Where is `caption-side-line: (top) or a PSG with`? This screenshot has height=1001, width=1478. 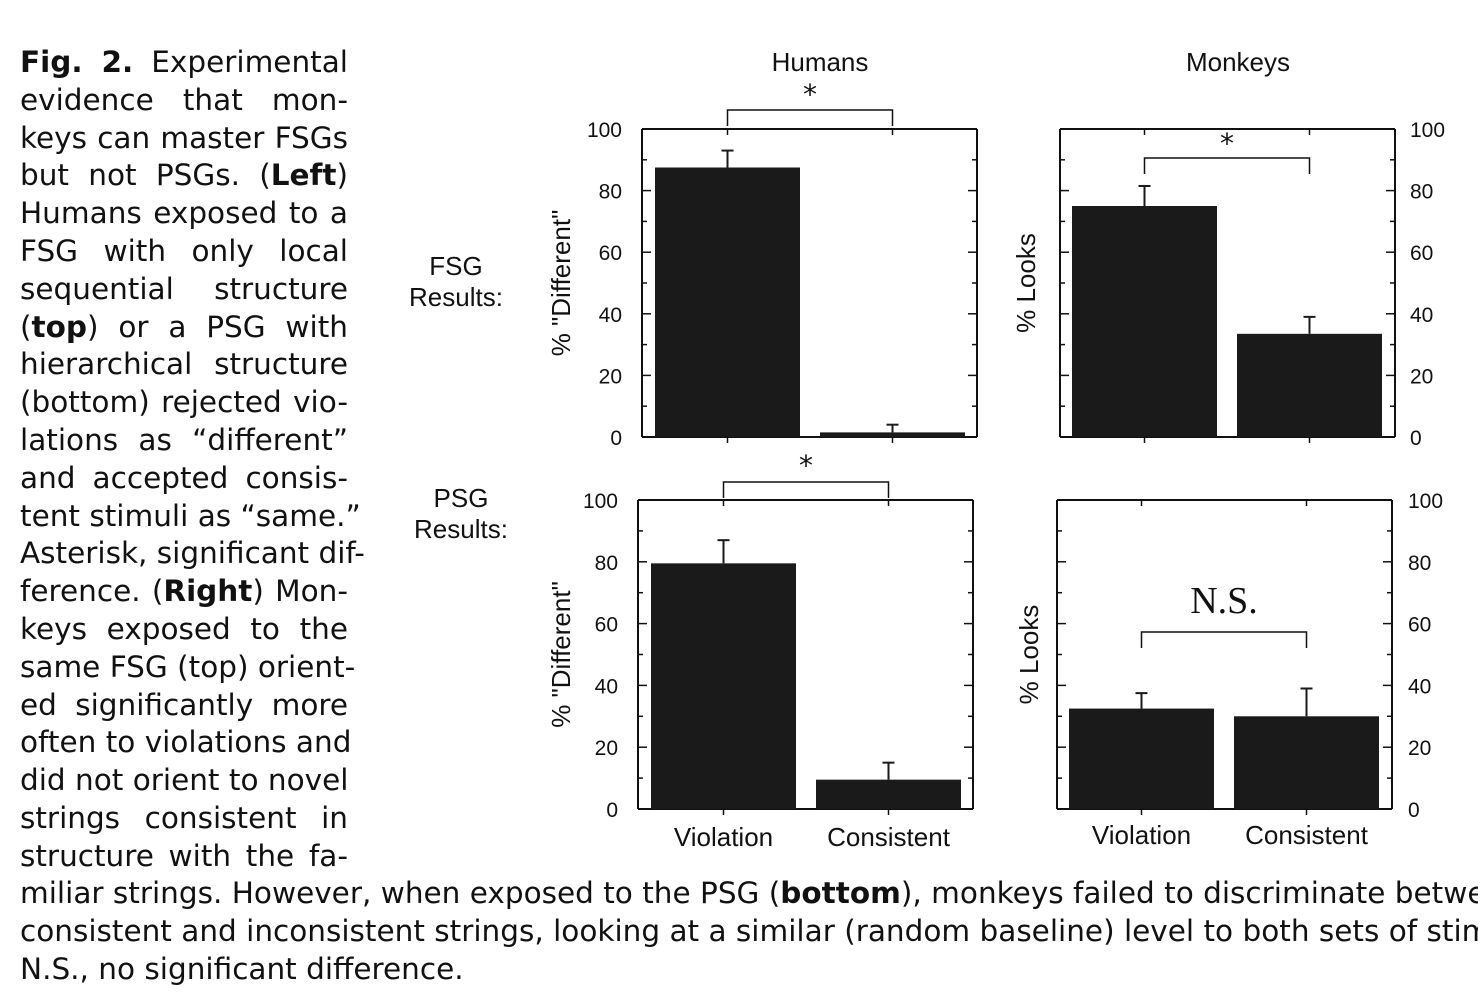 caption-side-line: (top) or a PSG with is located at coordinates (184, 326).